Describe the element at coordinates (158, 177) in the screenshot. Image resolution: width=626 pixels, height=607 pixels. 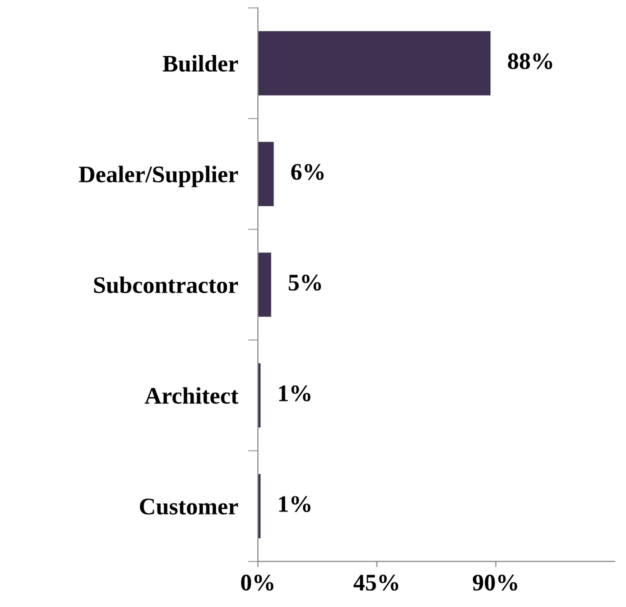
I see `y-tick-label: Dealer/Supplier` at that location.